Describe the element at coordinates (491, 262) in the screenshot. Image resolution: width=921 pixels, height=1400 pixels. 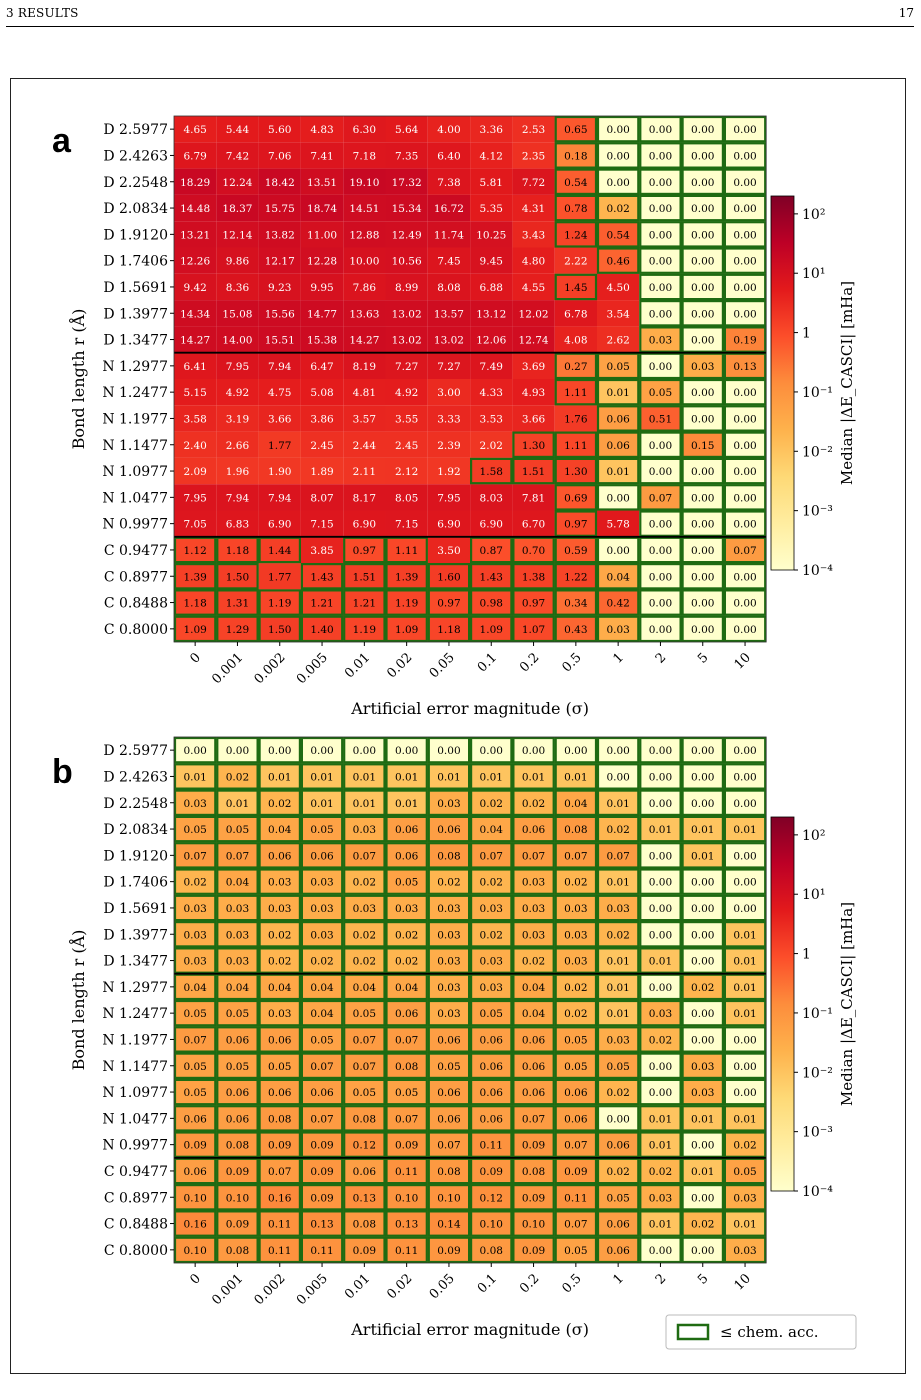
I see `cell-value-label: 9.45` at that location.